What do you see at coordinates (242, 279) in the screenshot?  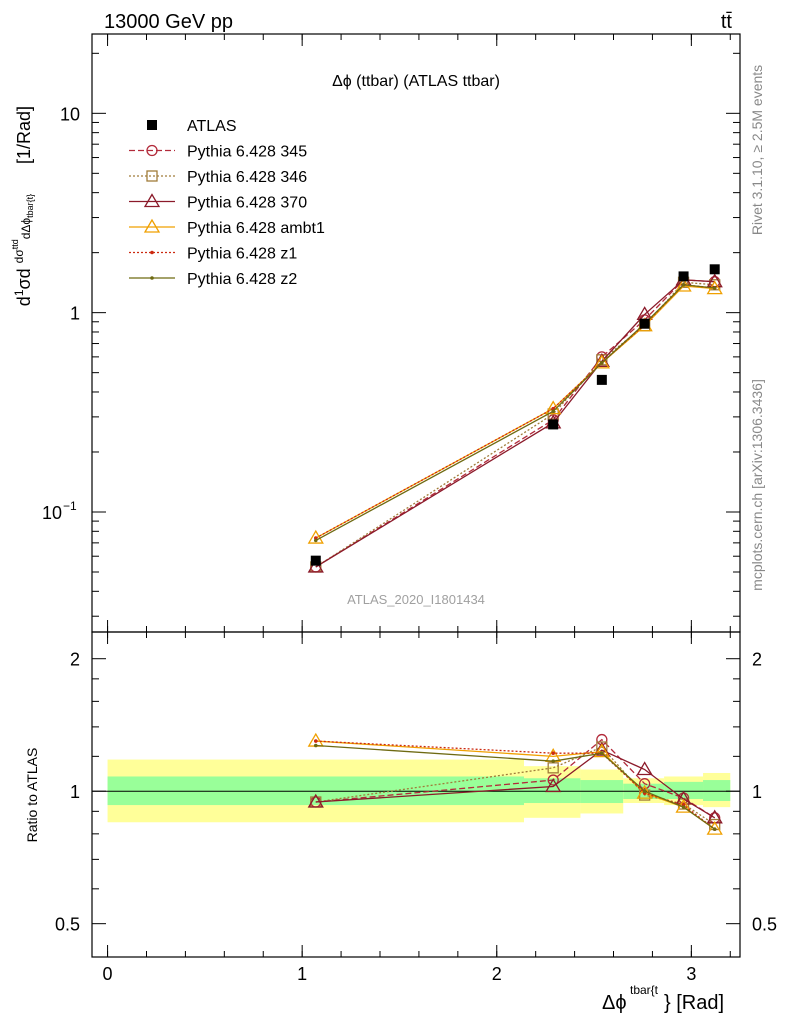 I see `legend-label: Pythia 6.428 z2` at bounding box center [242, 279].